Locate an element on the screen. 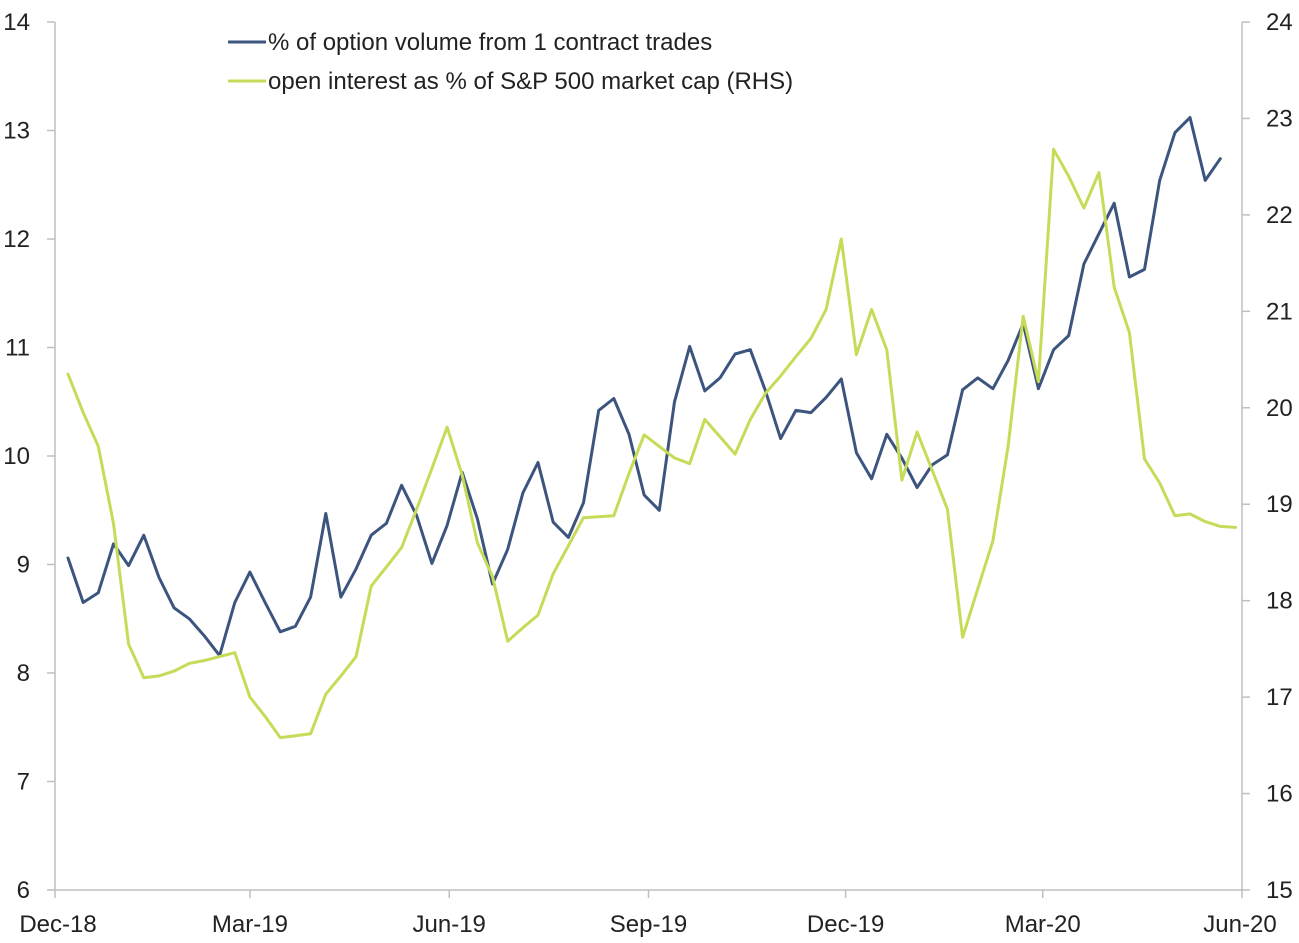 This screenshot has height=943, width=1299. left-tick-label: 8 is located at coordinates (23, 673).